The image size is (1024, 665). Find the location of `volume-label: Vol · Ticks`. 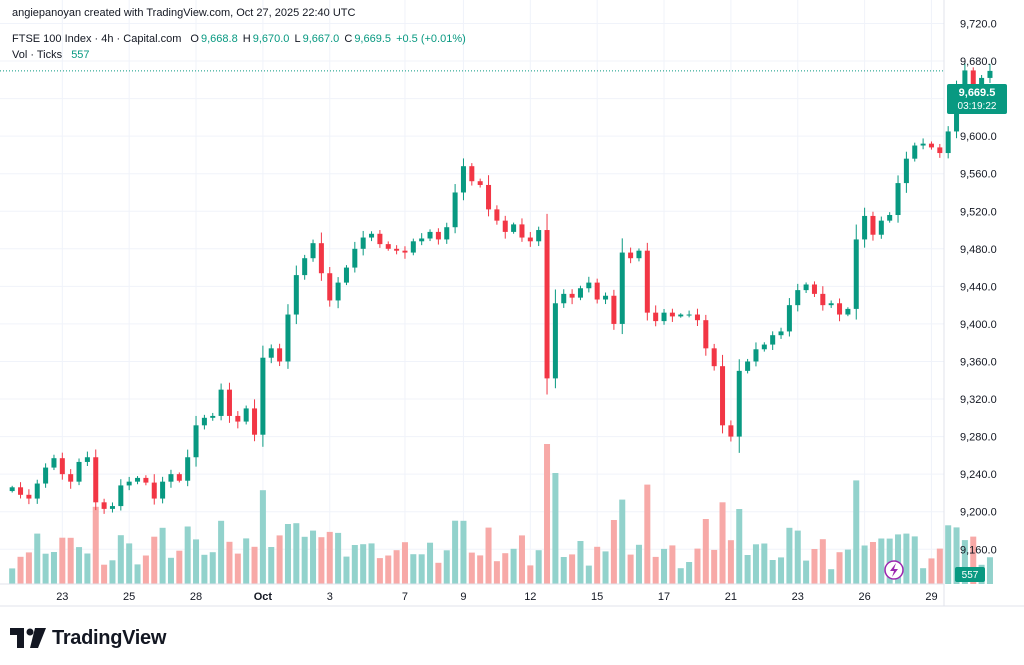

volume-label: Vol · Ticks is located at coordinates (37, 55).